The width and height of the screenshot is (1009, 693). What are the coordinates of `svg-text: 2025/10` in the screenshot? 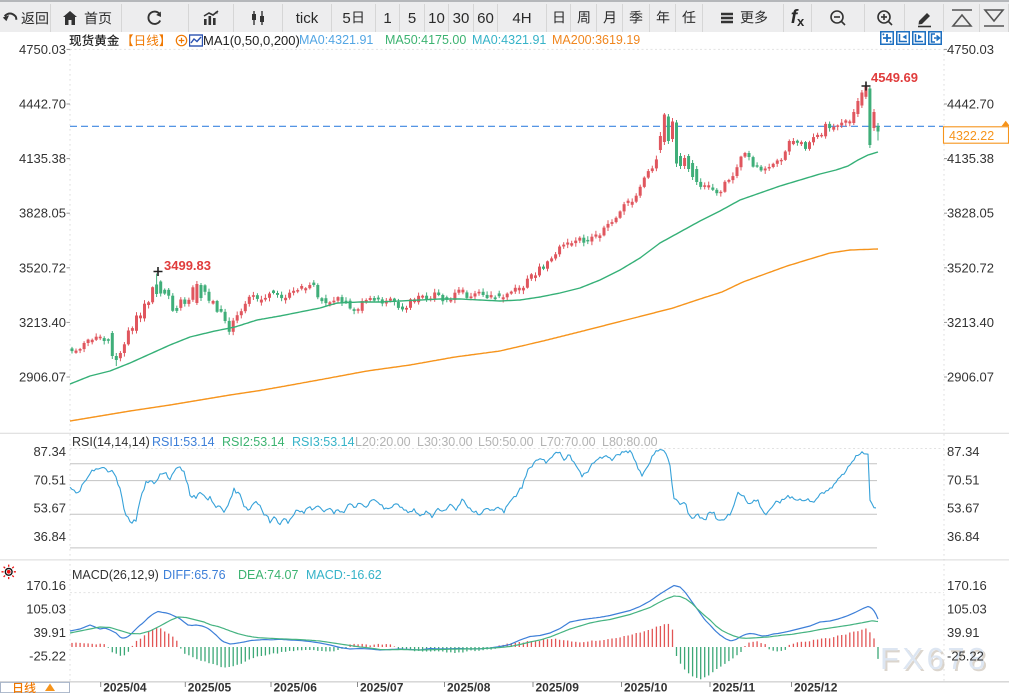 It's located at (646, 687).